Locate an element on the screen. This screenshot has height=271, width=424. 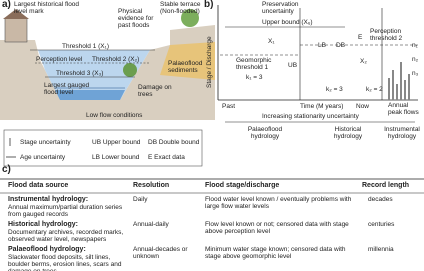
annotation: UB is located at coordinates (293, 65).